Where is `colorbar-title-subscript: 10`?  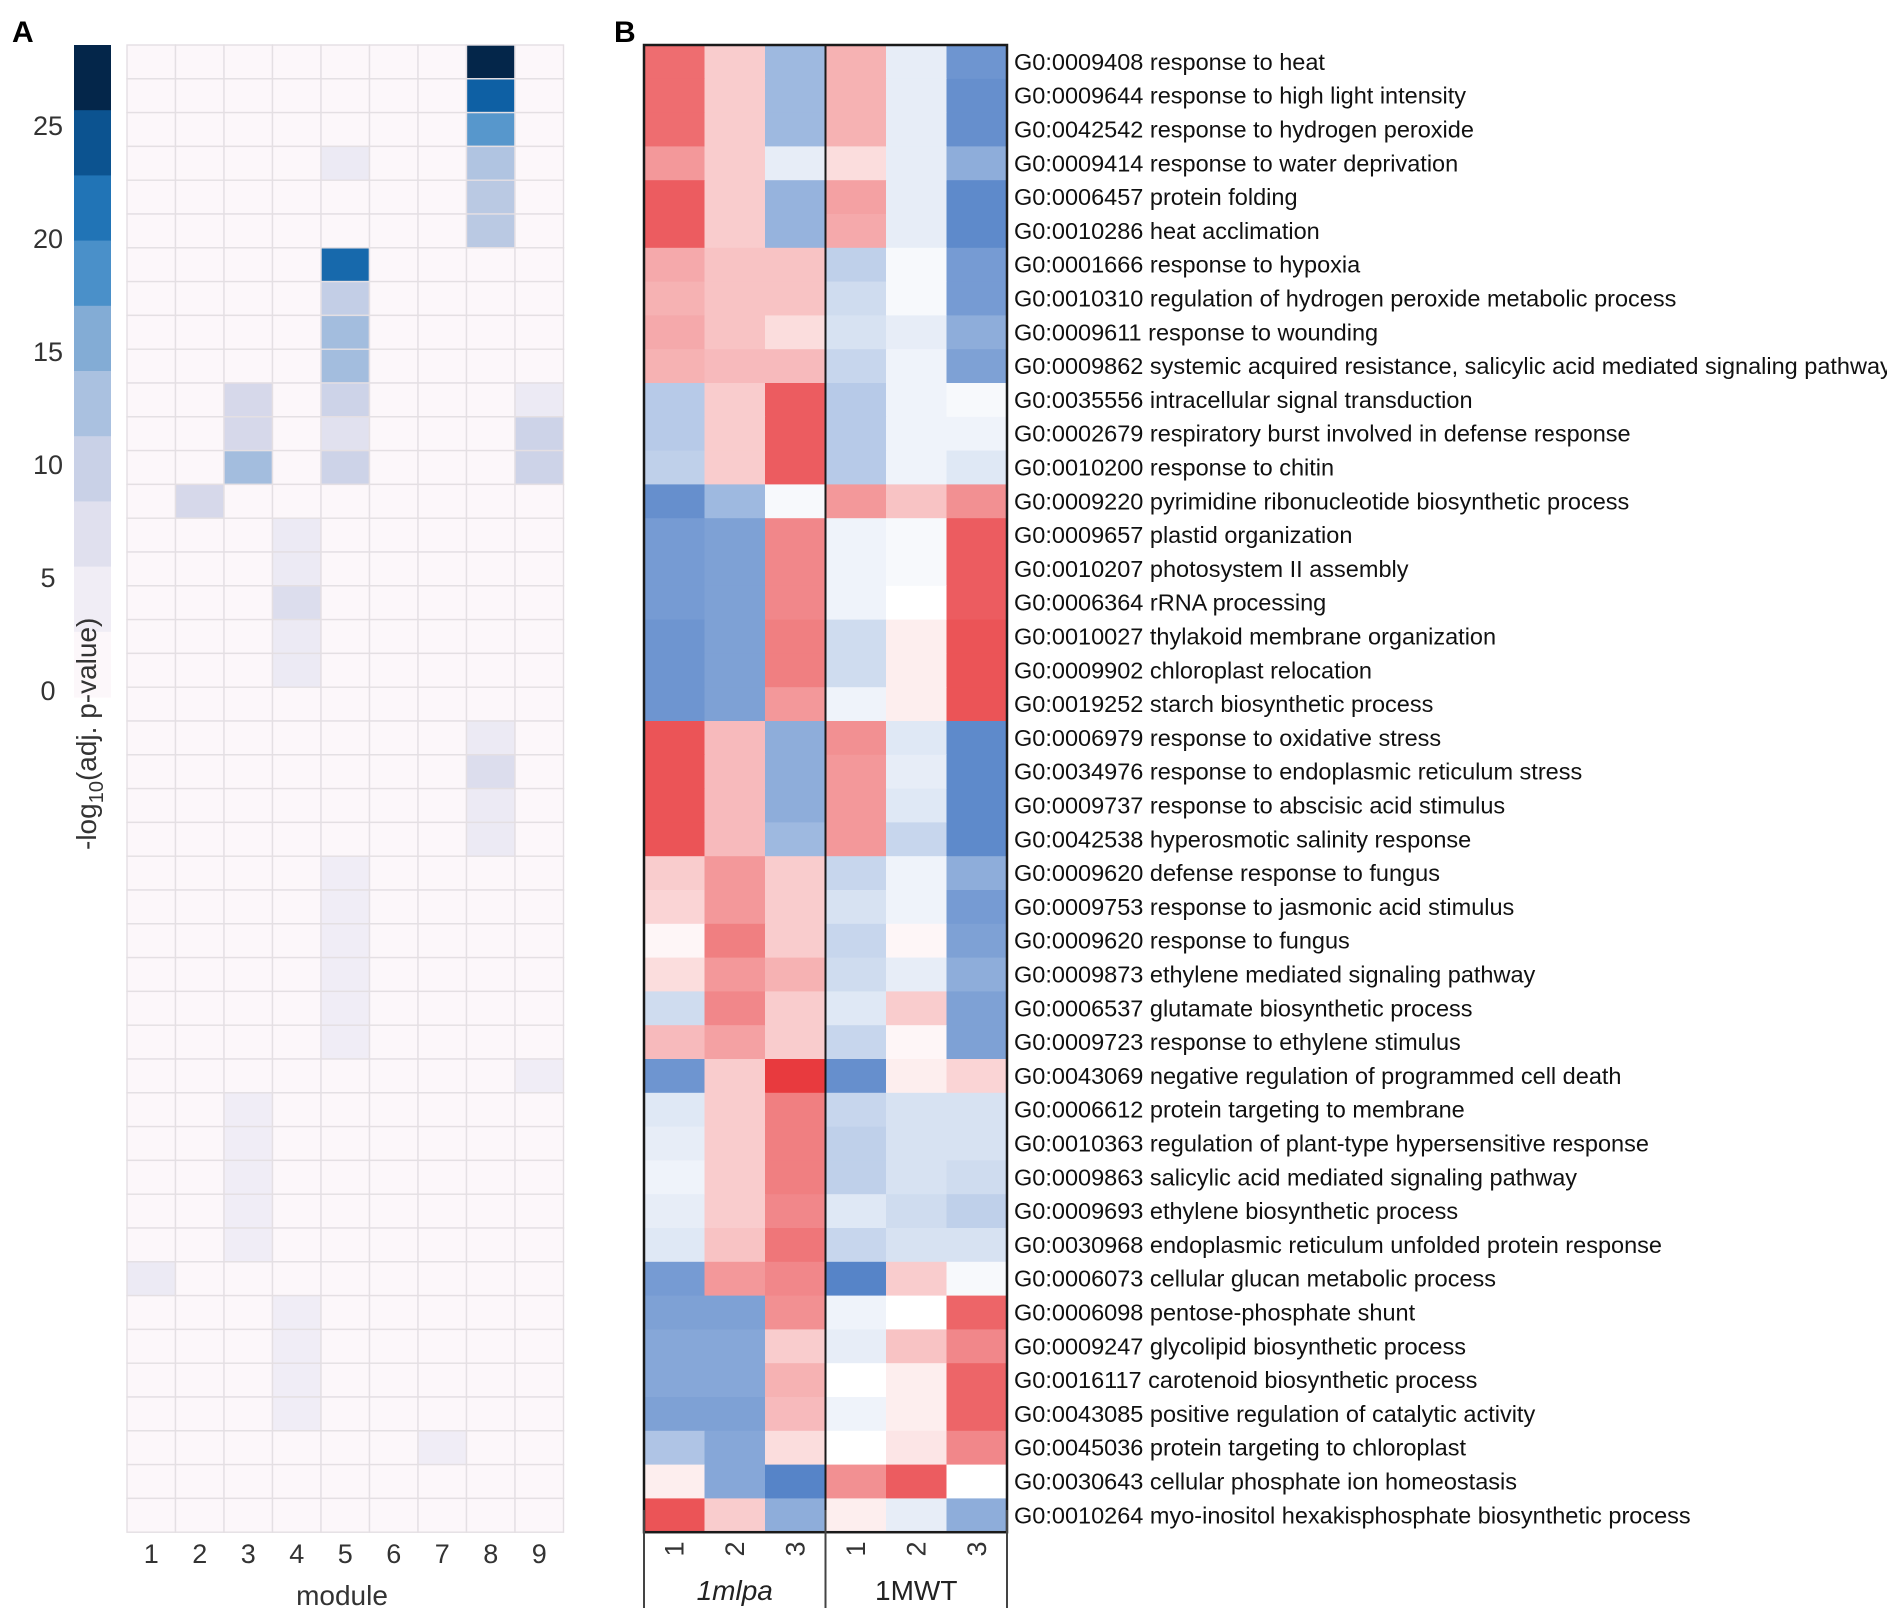
colorbar-title-subscript: 10 is located at coordinates (97, 792).